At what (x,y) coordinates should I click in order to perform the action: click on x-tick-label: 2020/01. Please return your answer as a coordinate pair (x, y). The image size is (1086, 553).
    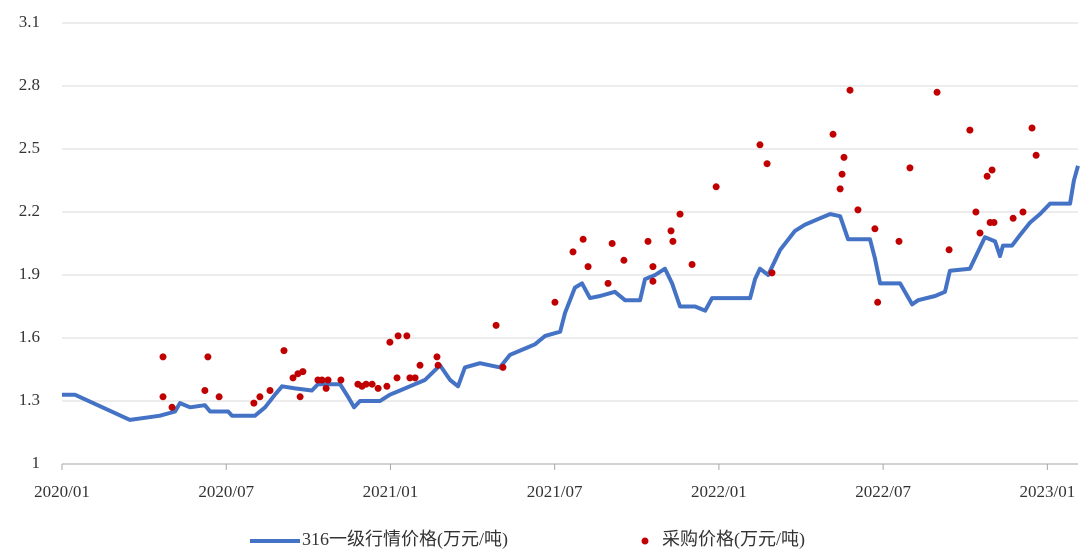
    Looking at the image, I should click on (62, 491).